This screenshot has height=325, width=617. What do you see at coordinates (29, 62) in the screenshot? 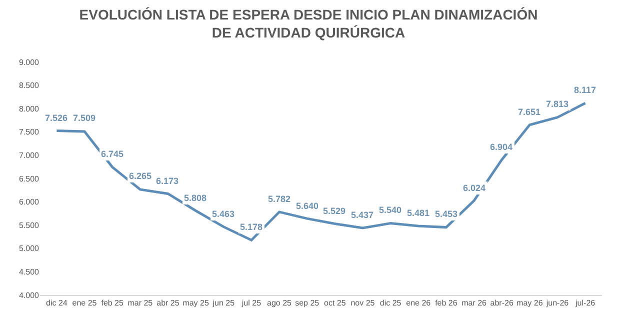
I see `y-tick-label: 9.000` at bounding box center [29, 62].